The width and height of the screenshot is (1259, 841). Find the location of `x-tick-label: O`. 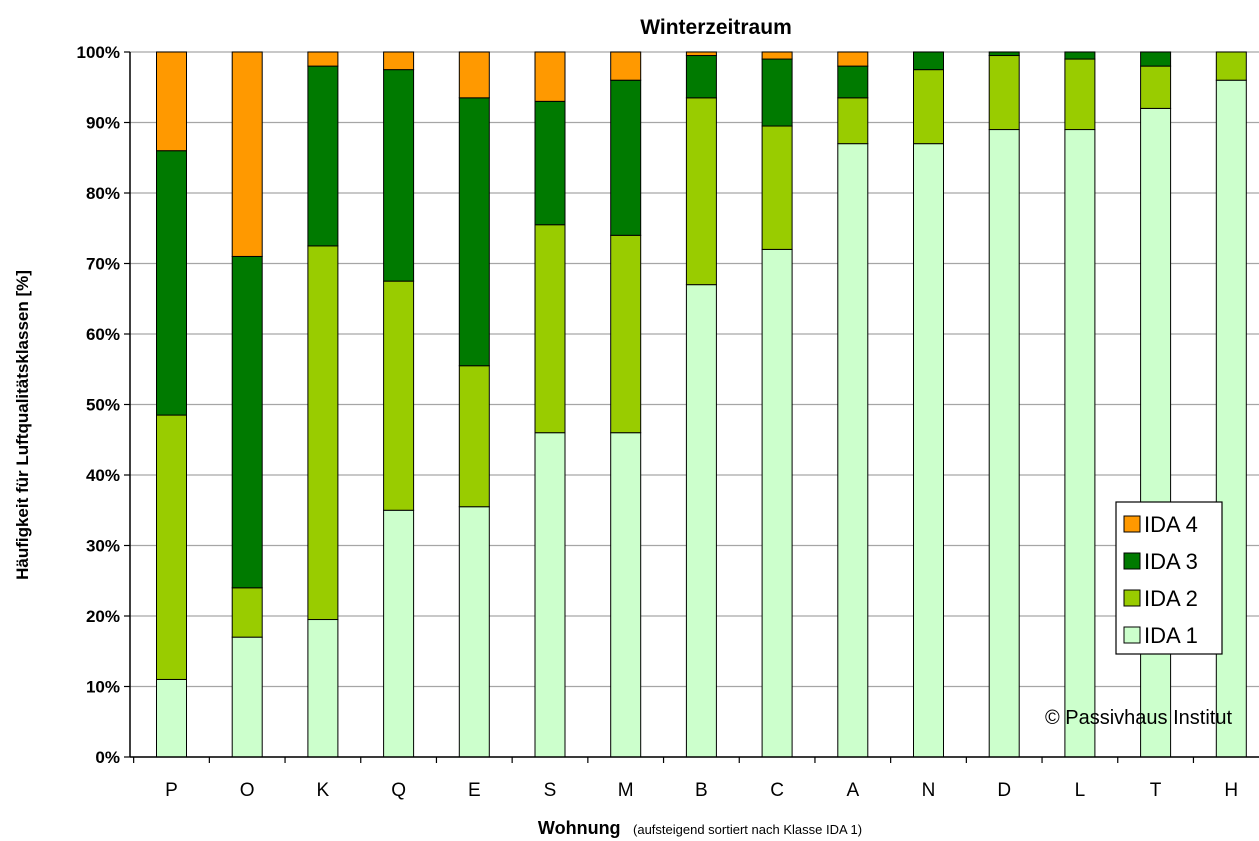

x-tick-label: O is located at coordinates (247, 790).